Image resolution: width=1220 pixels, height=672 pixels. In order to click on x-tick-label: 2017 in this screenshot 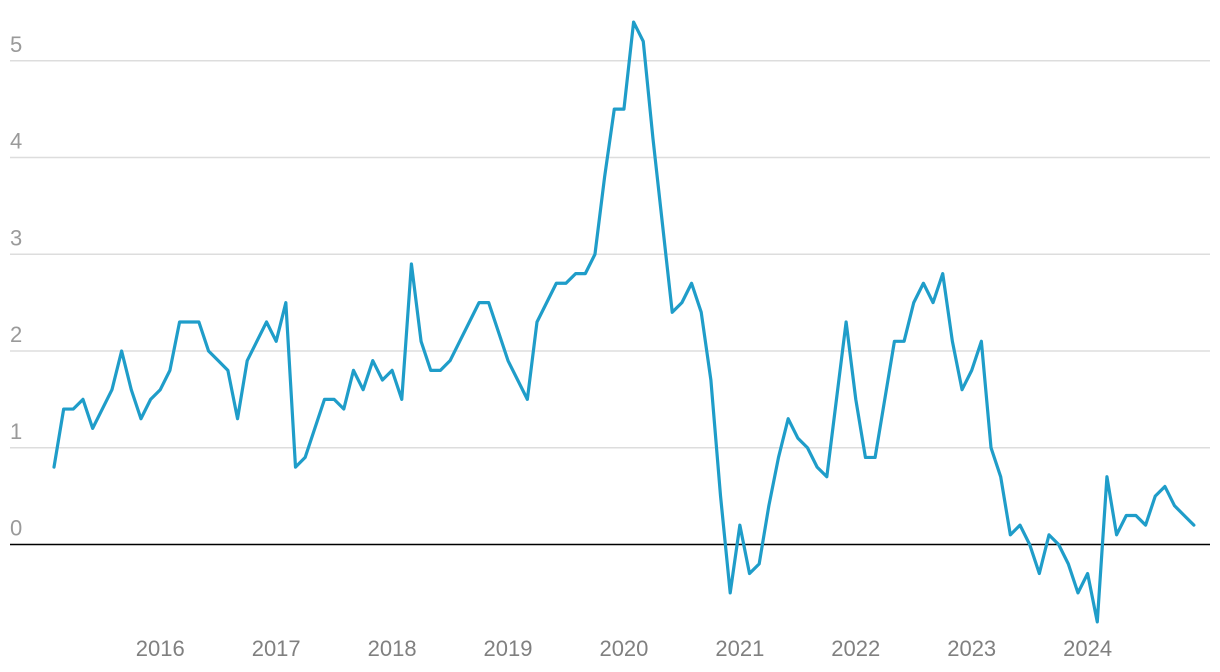, I will do `click(276, 648)`.